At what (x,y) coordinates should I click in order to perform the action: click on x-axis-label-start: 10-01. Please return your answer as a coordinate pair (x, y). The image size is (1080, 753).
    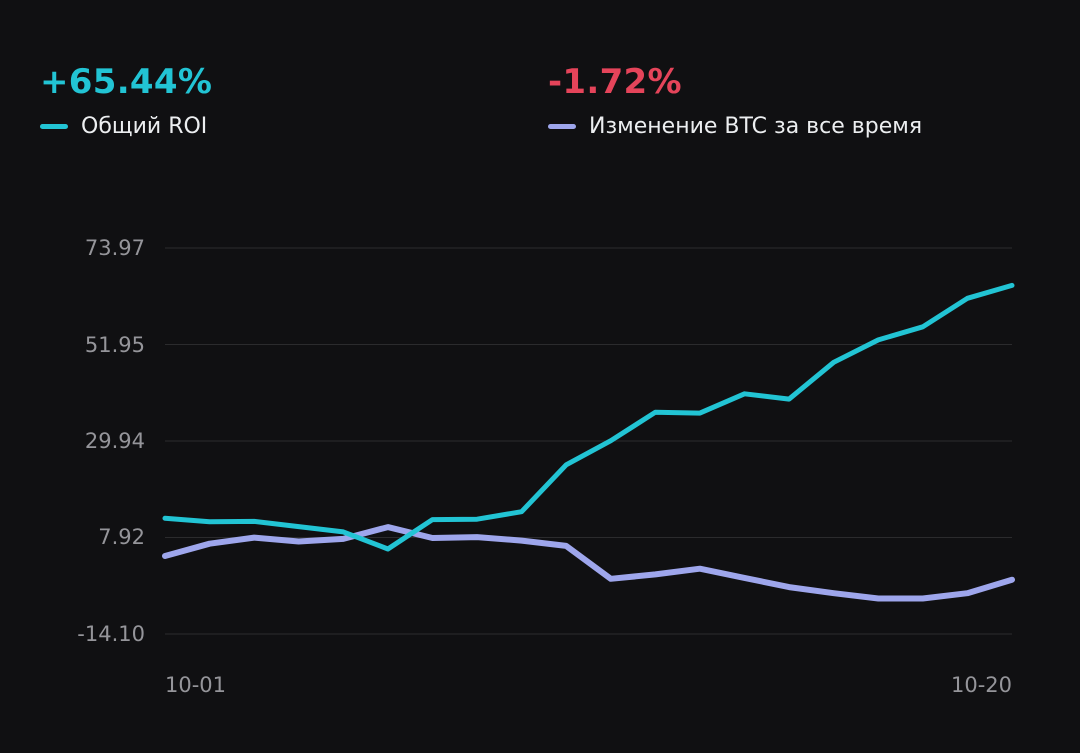
    Looking at the image, I should click on (196, 685).